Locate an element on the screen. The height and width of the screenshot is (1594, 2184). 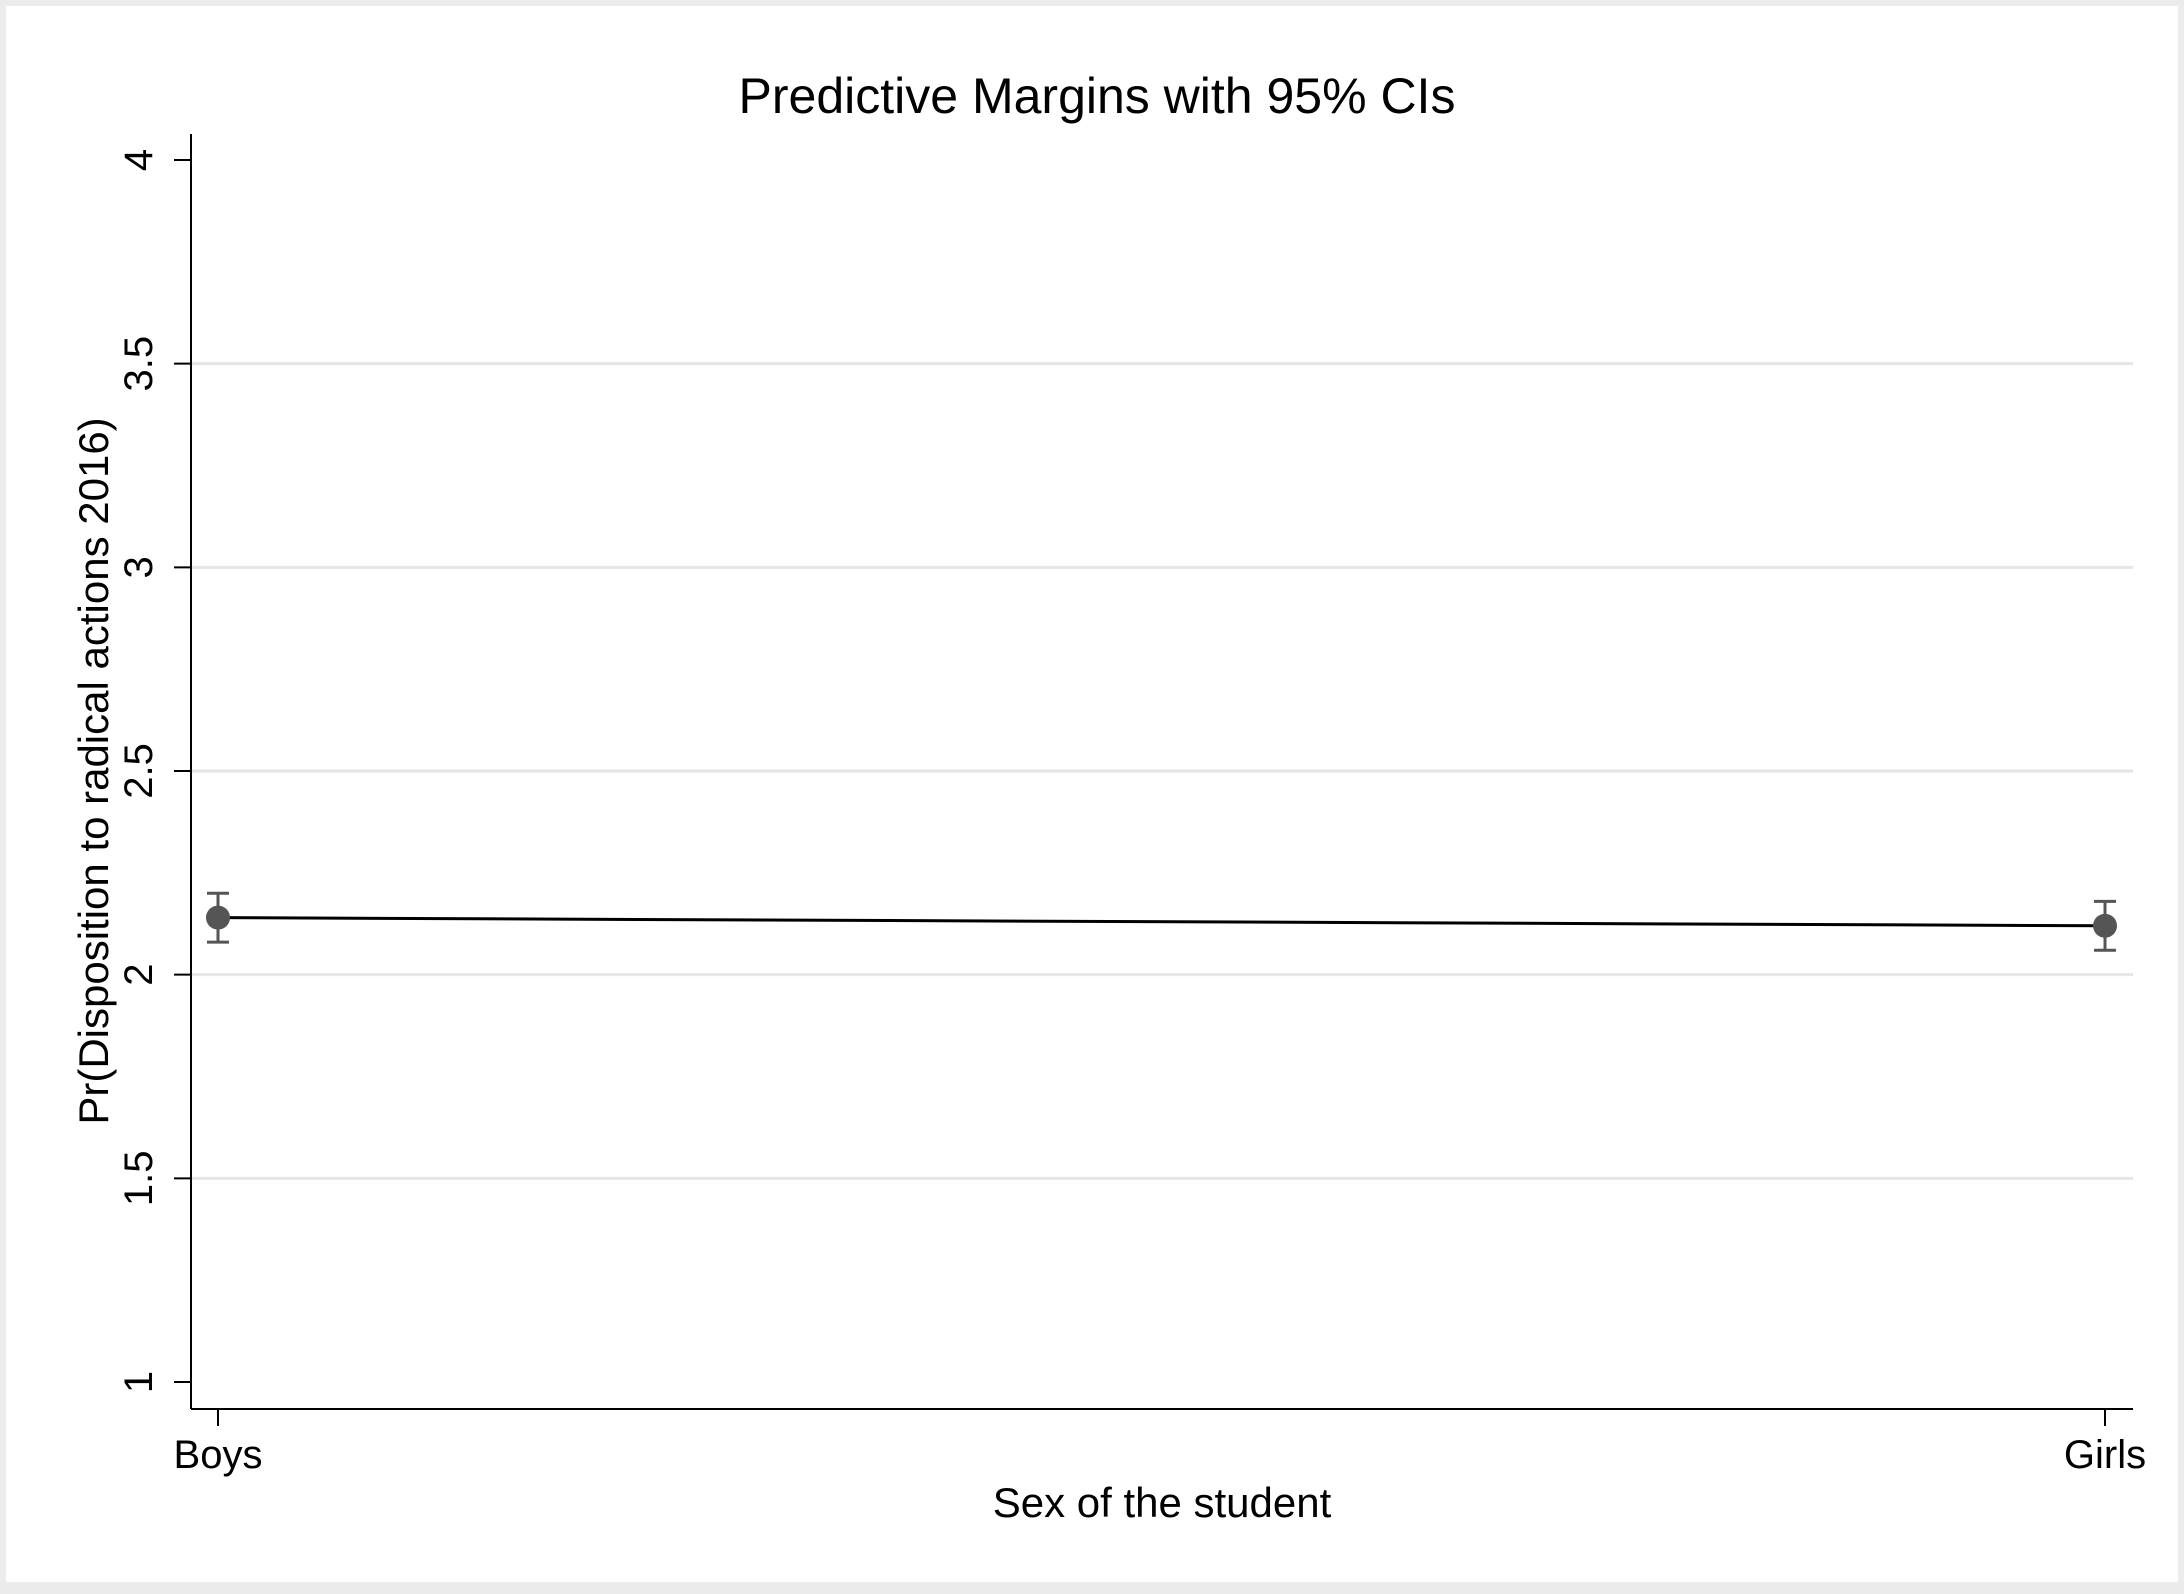
x-axis-title: Sex of the student is located at coordinates (1162, 1502).